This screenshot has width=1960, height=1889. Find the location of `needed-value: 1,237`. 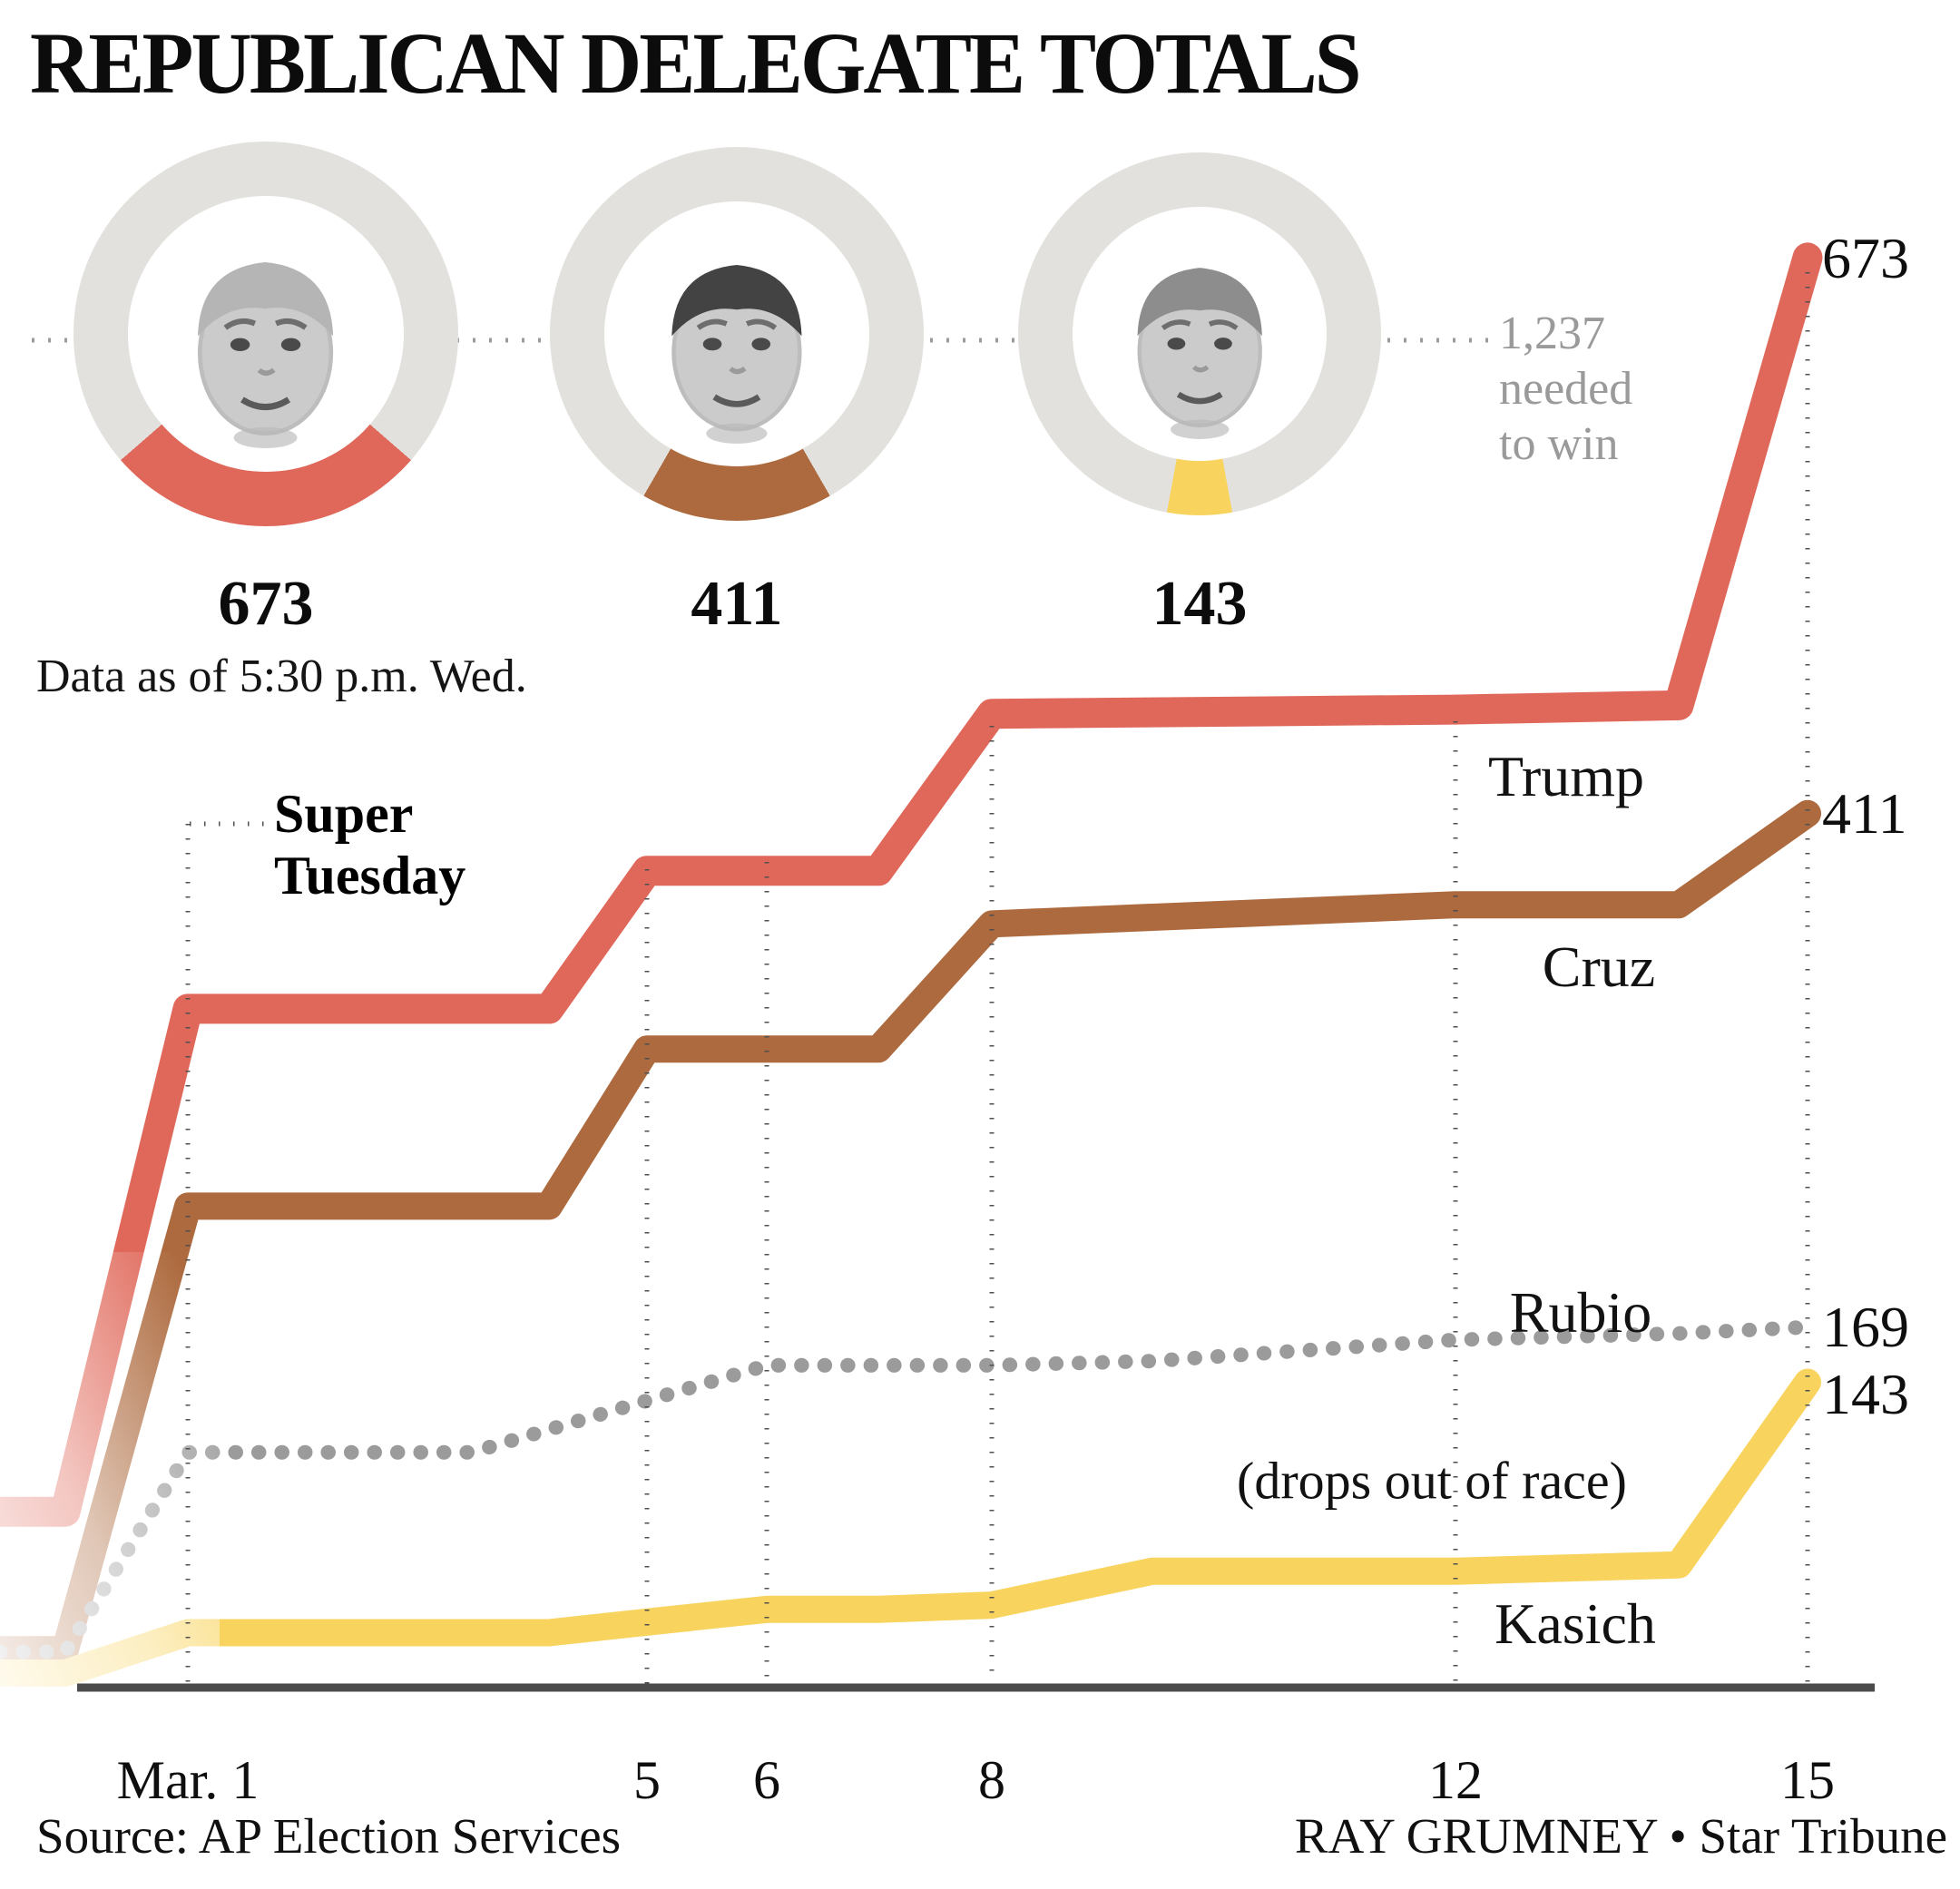

needed-value: 1,237 is located at coordinates (1552, 333).